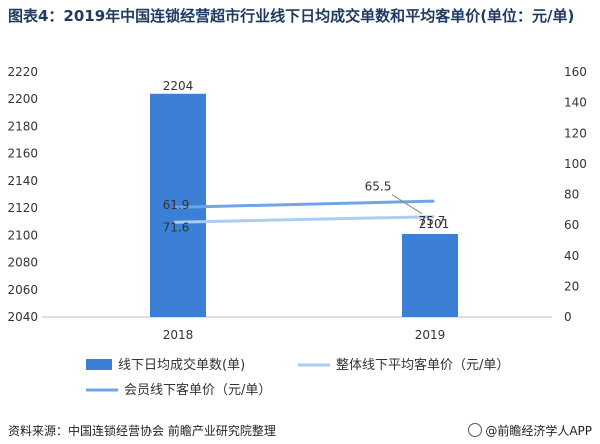 Image resolution: width=600 pixels, height=444 pixels. I want to click on y-right-tick-label: 60, so click(571, 225).